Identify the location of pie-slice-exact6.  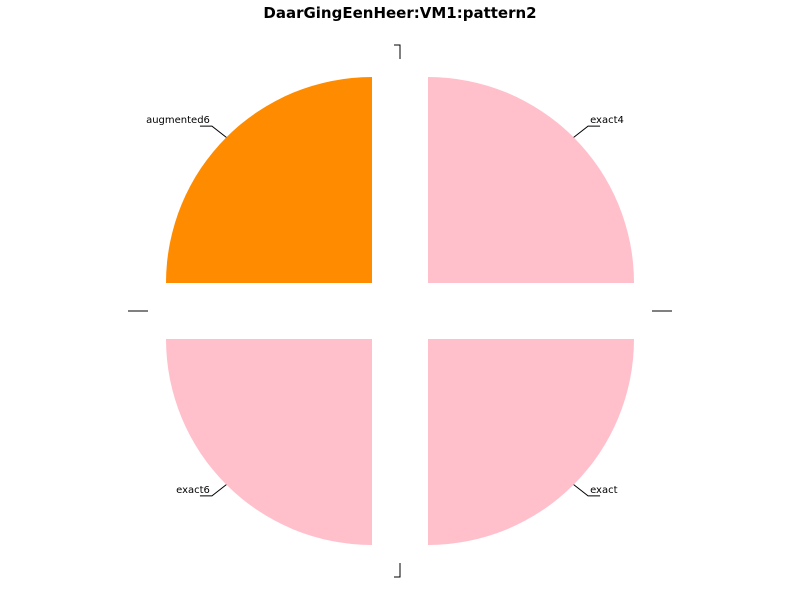
(269, 442).